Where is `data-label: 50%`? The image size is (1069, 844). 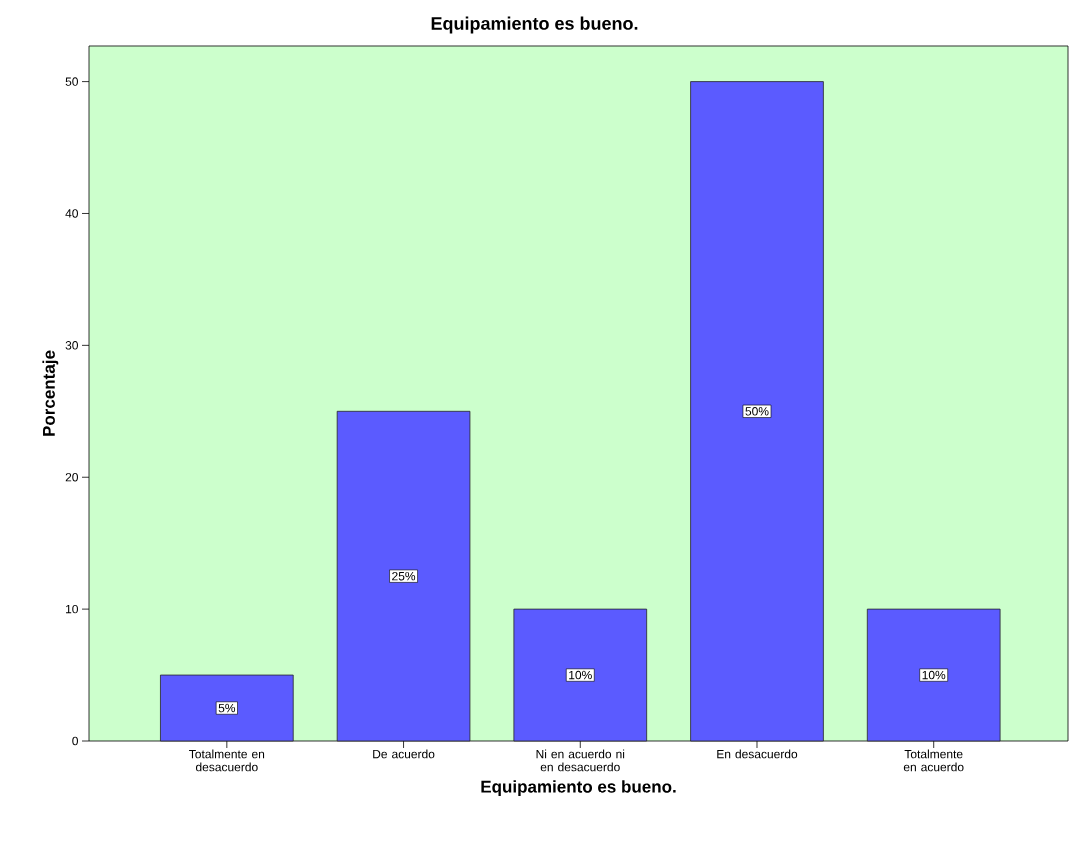 data-label: 50% is located at coordinates (757, 411).